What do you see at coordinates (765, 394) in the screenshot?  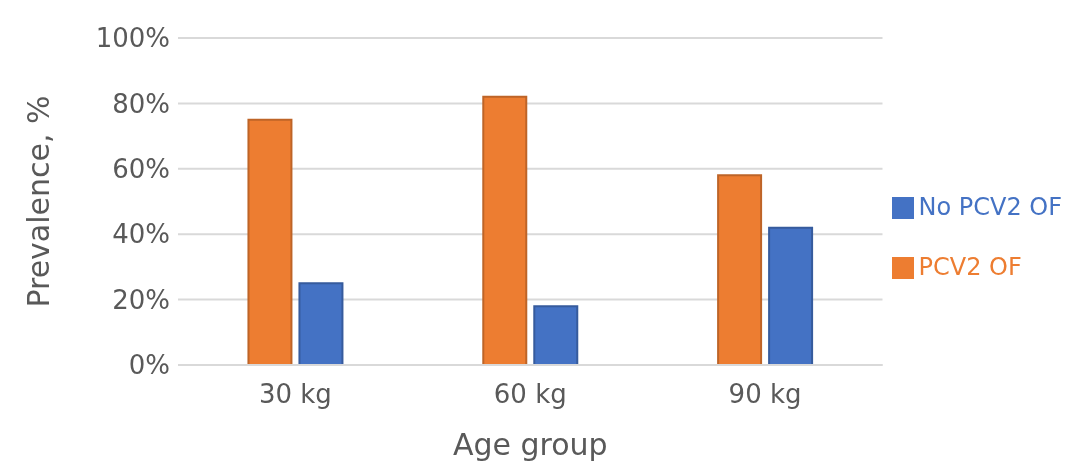 I see `x-tick-label: 90 kg` at bounding box center [765, 394].